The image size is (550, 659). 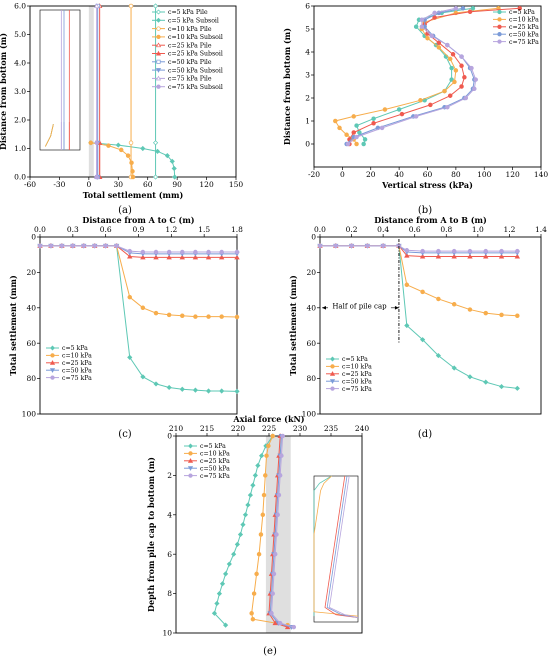 What do you see at coordinates (236, 184) in the screenshot?
I see `panel-a-xtick-label: 150` at bounding box center [236, 184].